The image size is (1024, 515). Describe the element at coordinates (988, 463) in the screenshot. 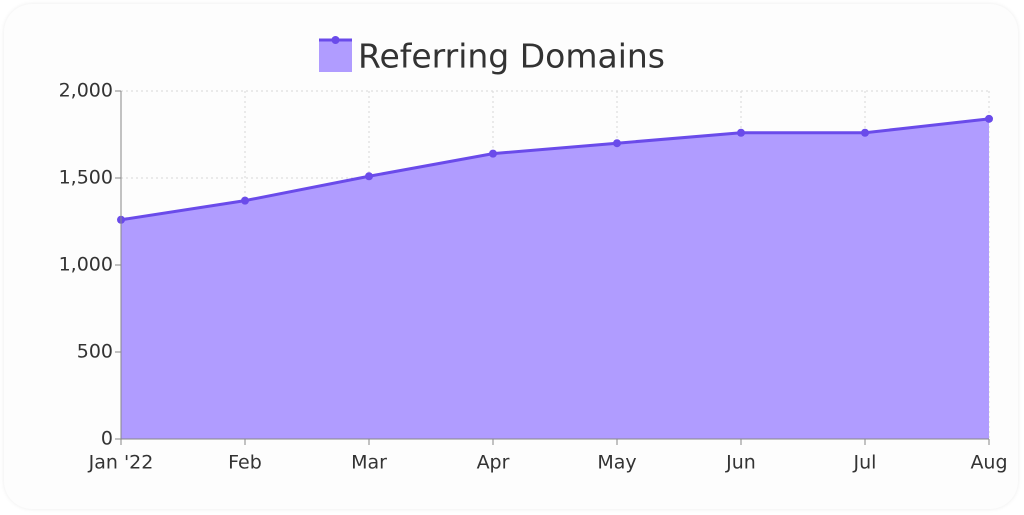

I see `x-tick-label: Aug` at that location.